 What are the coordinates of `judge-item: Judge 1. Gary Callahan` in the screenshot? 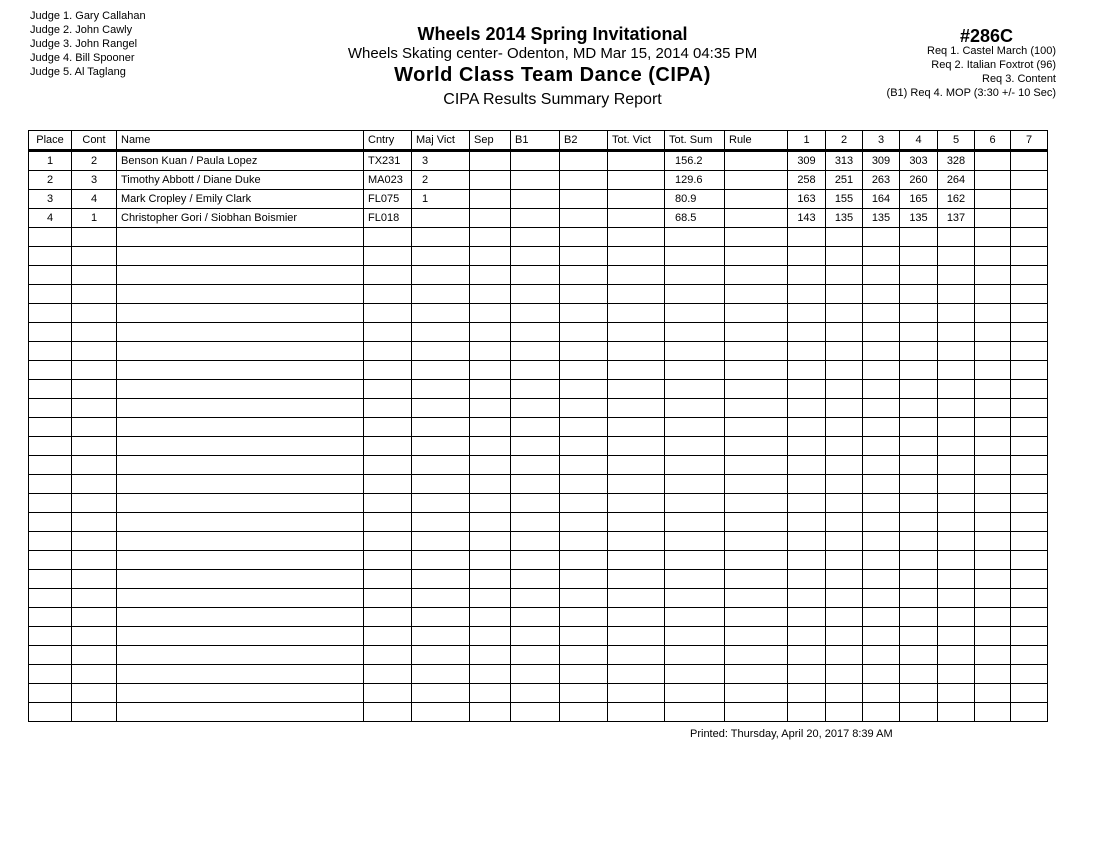 It's located at (88, 16).